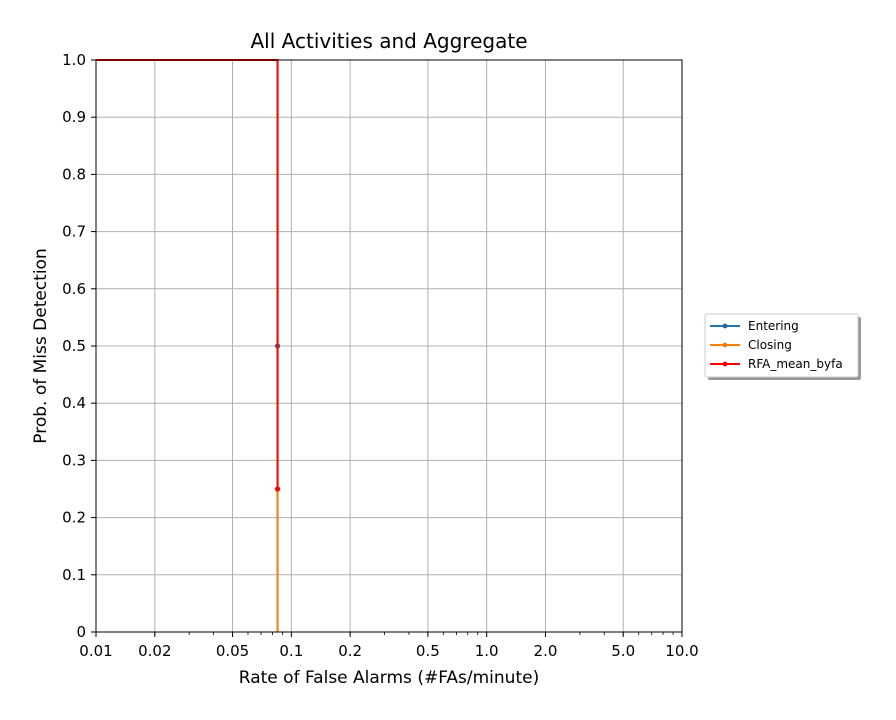  What do you see at coordinates (773, 326) in the screenshot?
I see `legend-label-entering: Entering` at bounding box center [773, 326].